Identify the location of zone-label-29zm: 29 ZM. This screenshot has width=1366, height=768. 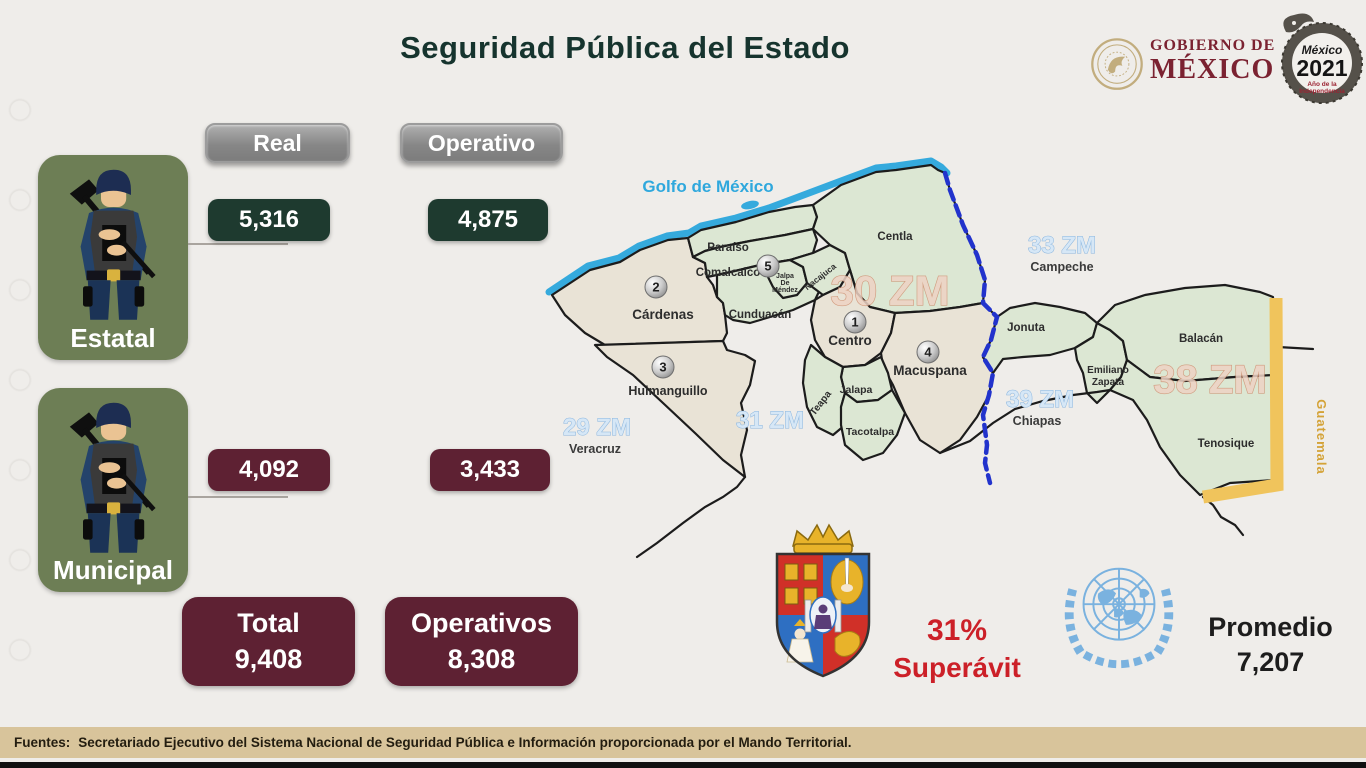
(597, 427).